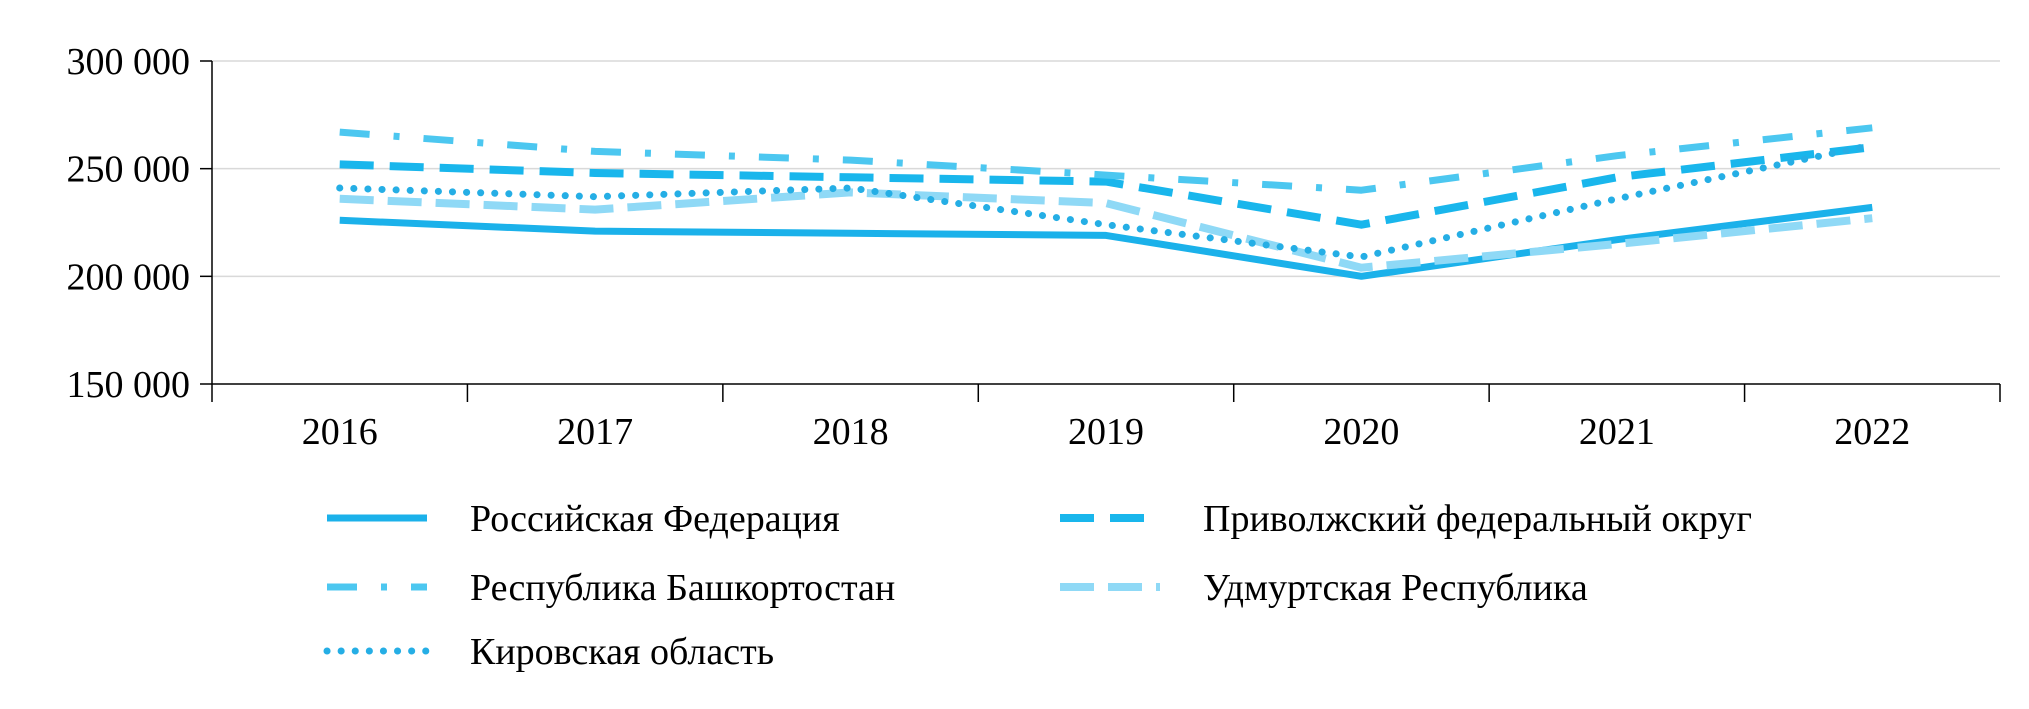 The height and width of the screenshot is (709, 2029). What do you see at coordinates (129, 62) in the screenshot?
I see `y-tick-label: 300 000` at bounding box center [129, 62].